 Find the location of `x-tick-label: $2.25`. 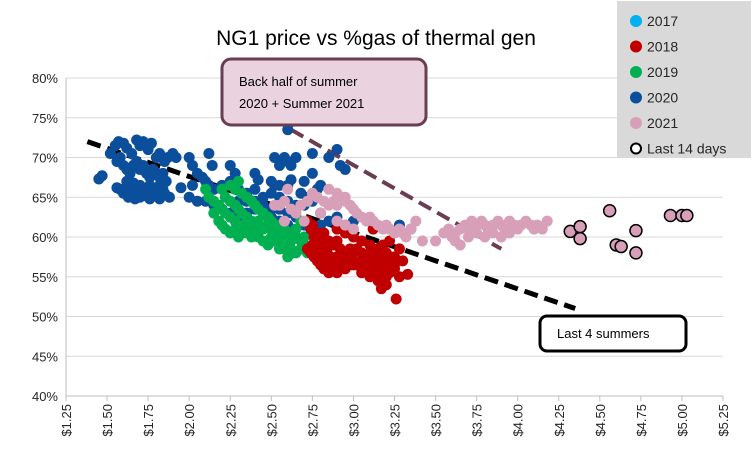

x-tick-label: $2.25 is located at coordinates (230, 420).